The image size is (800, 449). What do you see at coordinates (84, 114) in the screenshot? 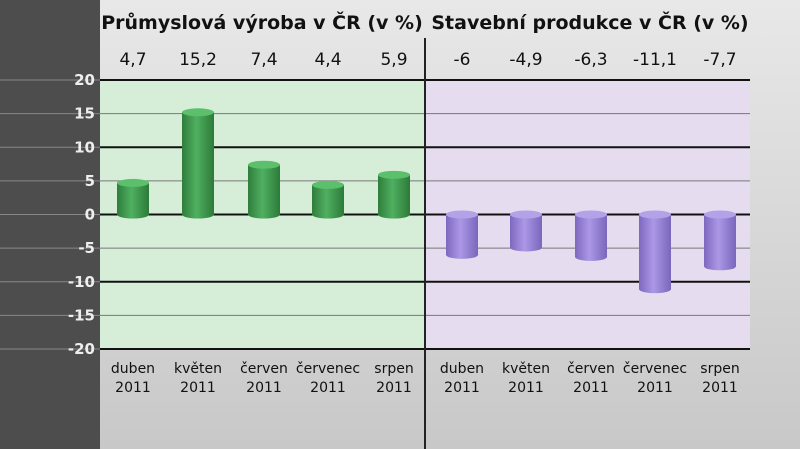
I see `y-tick-label: 15` at bounding box center [84, 114].